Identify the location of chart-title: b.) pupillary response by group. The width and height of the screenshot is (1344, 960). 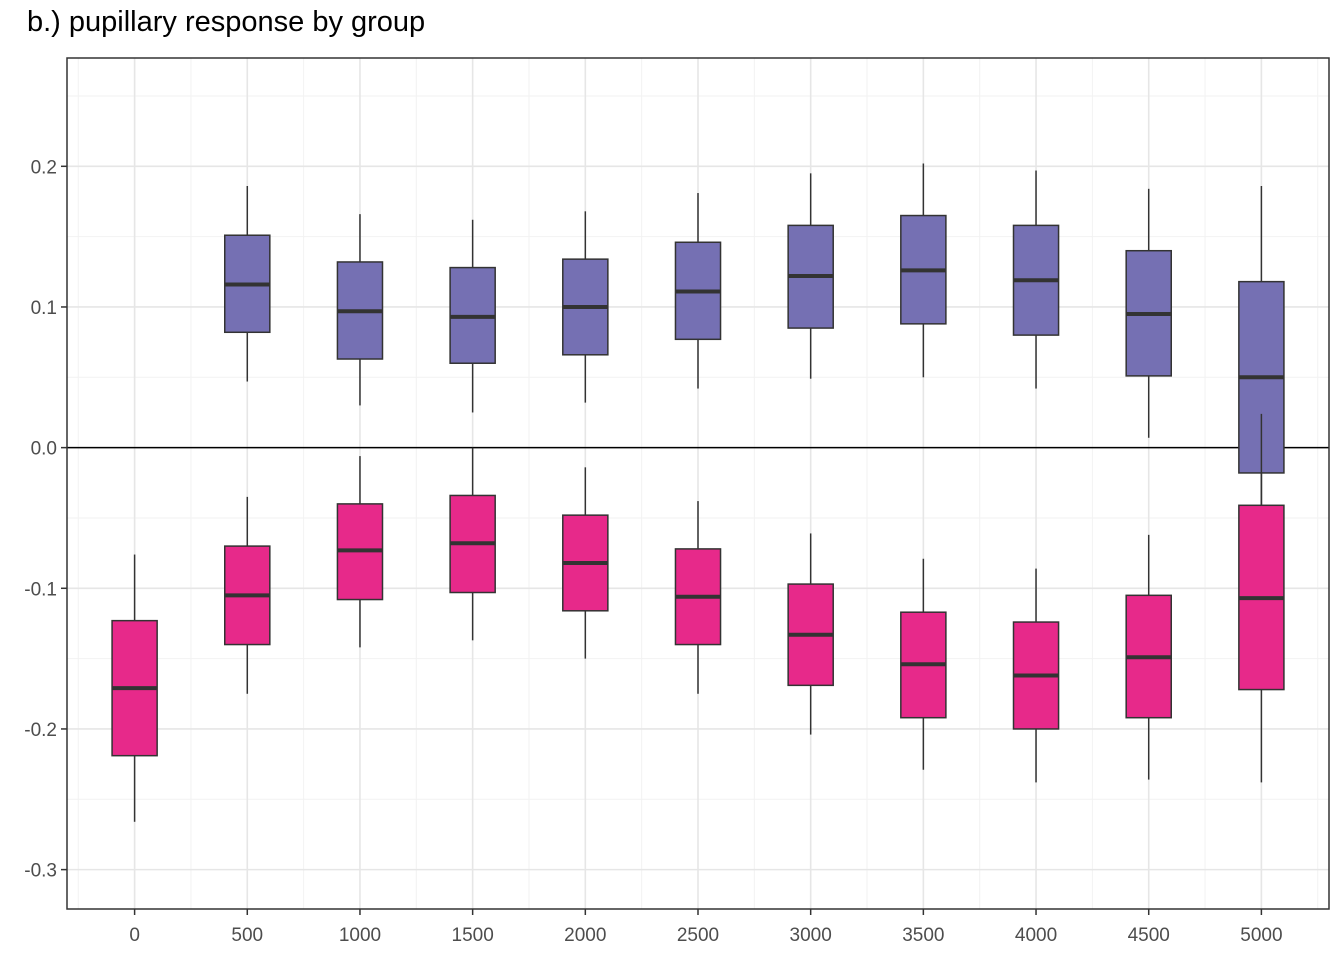
(226, 22).